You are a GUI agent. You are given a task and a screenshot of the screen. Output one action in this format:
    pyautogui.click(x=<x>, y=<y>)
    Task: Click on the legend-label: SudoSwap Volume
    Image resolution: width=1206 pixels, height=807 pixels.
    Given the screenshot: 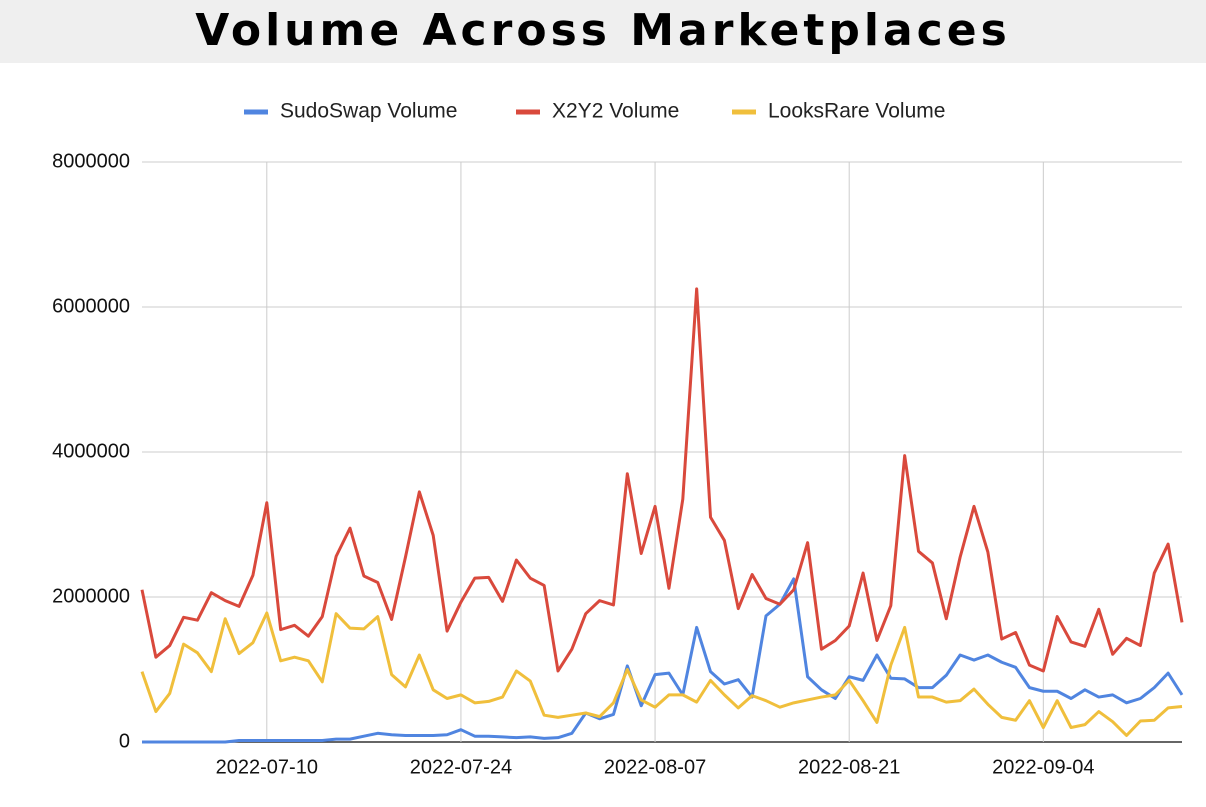 What is the action you would take?
    pyautogui.click(x=368, y=111)
    